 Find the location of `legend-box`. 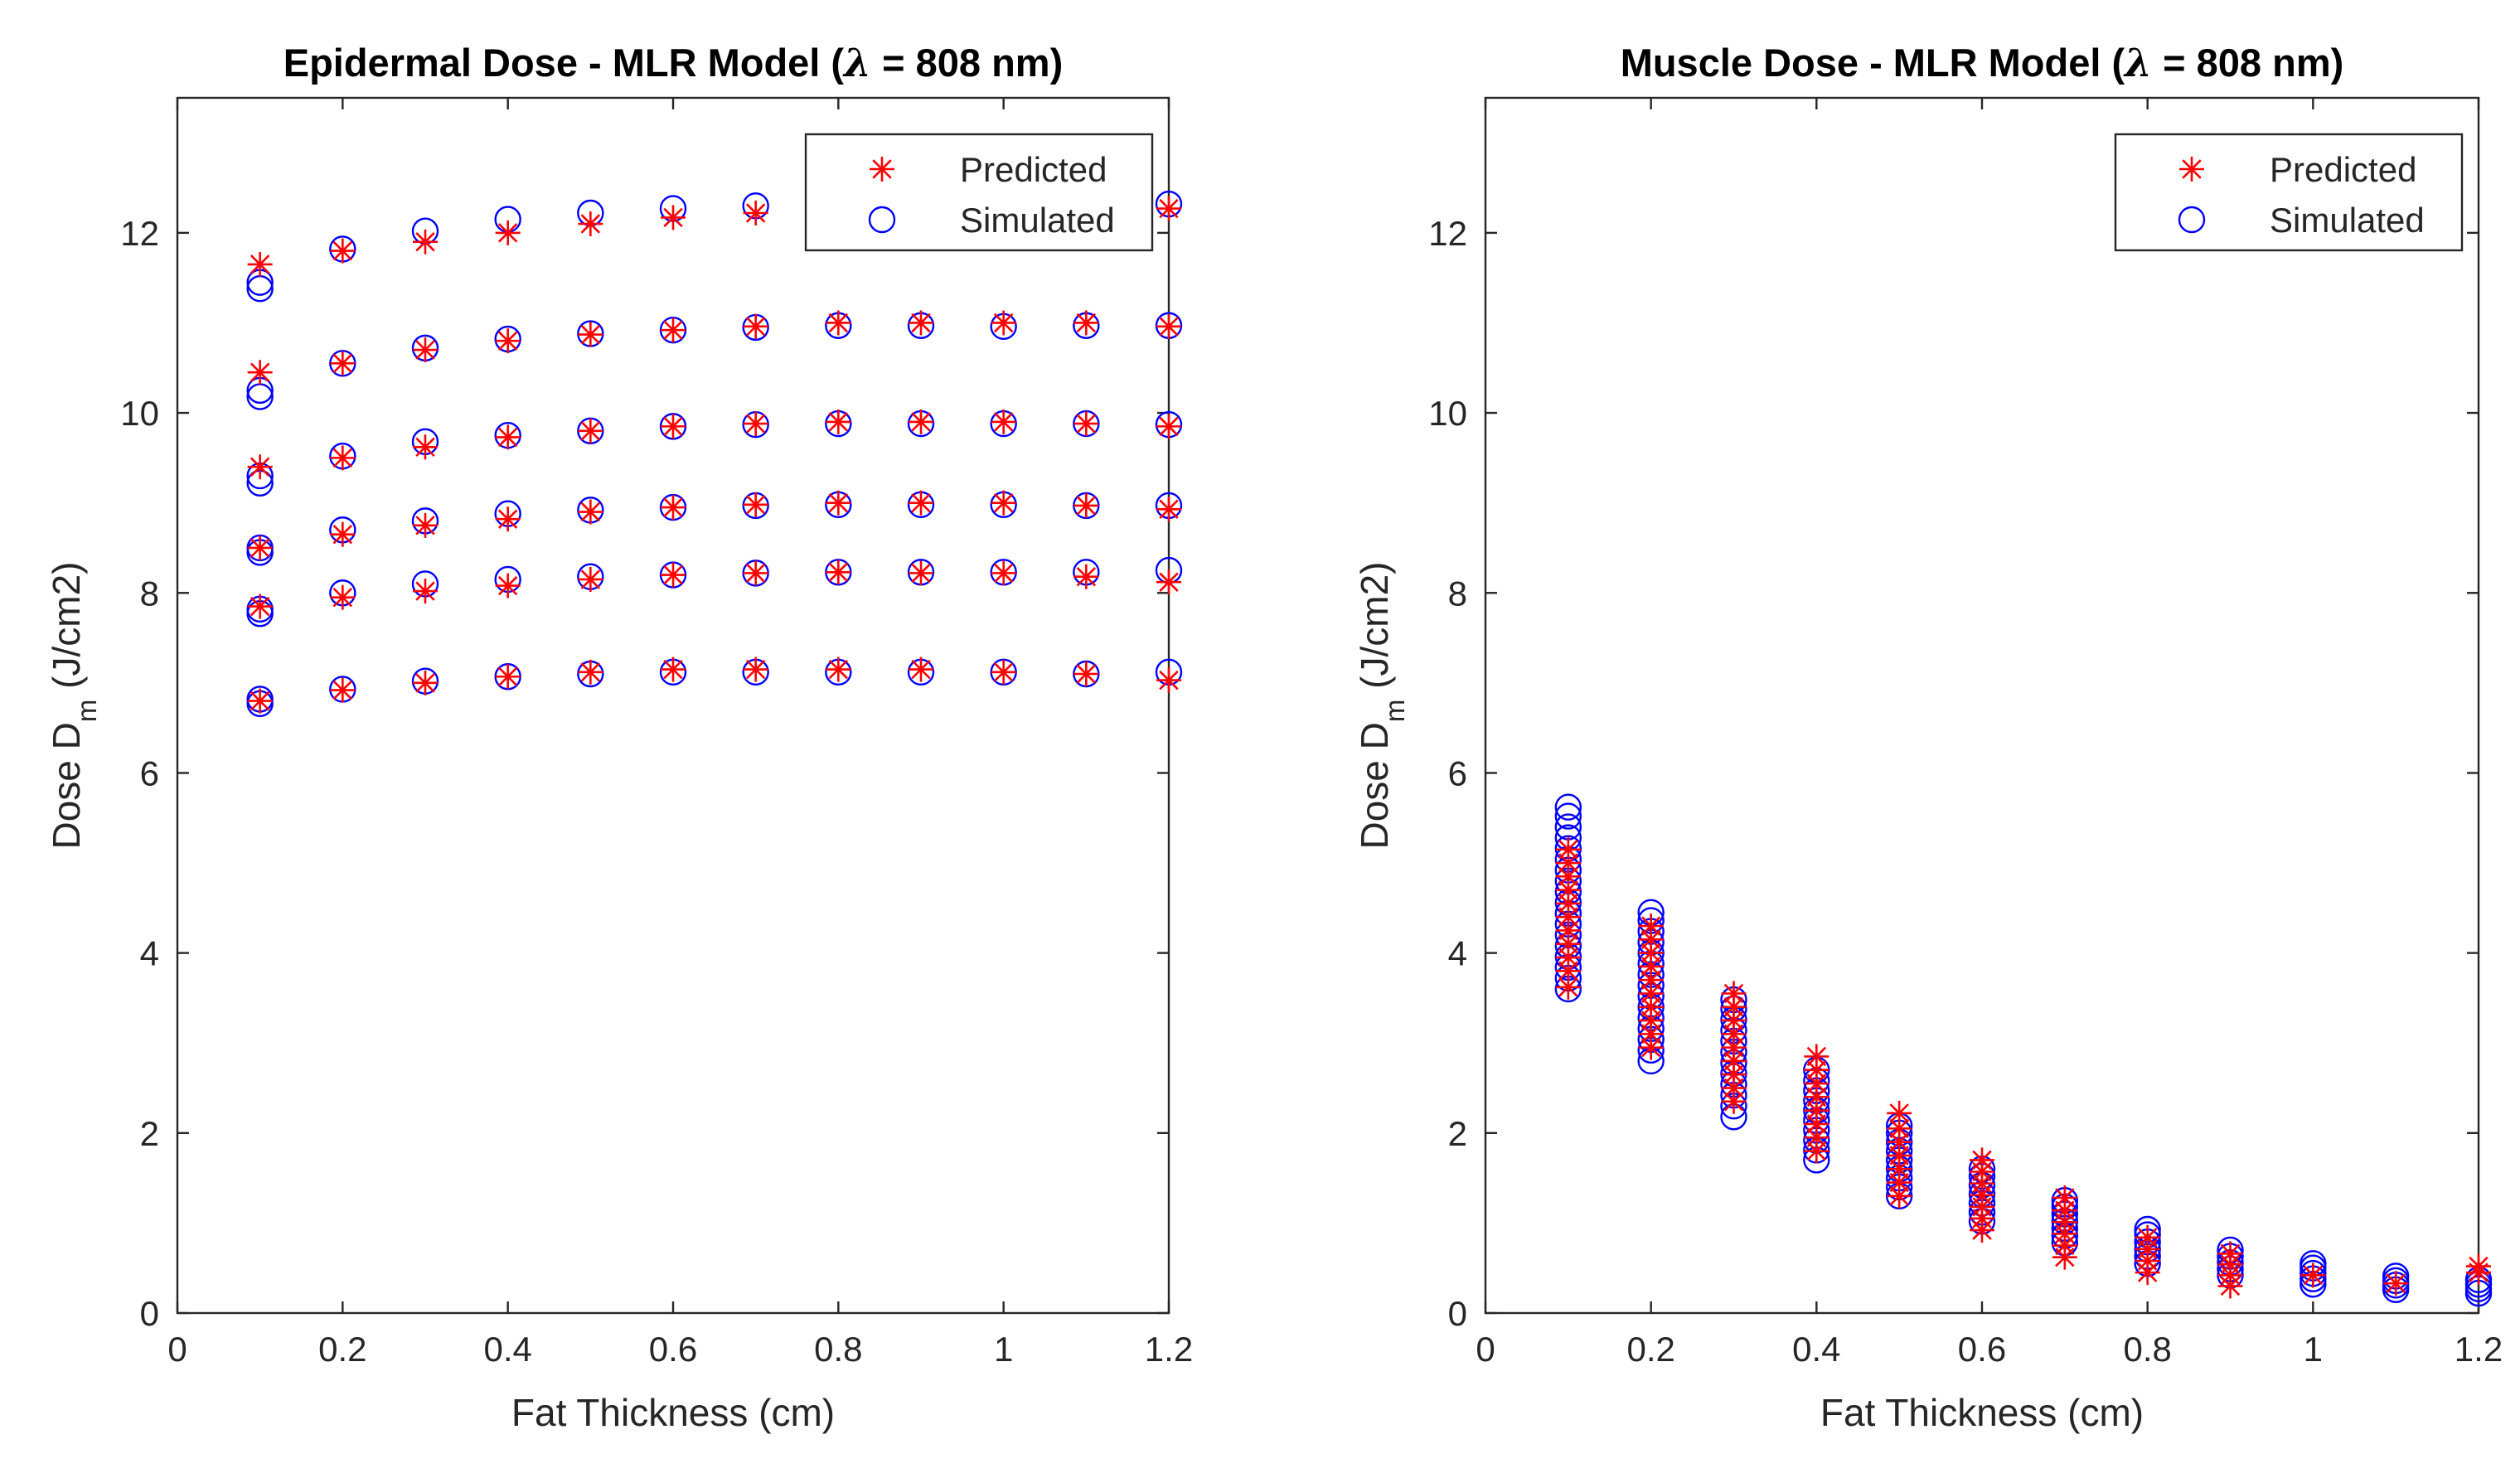

legend-box is located at coordinates (979, 192).